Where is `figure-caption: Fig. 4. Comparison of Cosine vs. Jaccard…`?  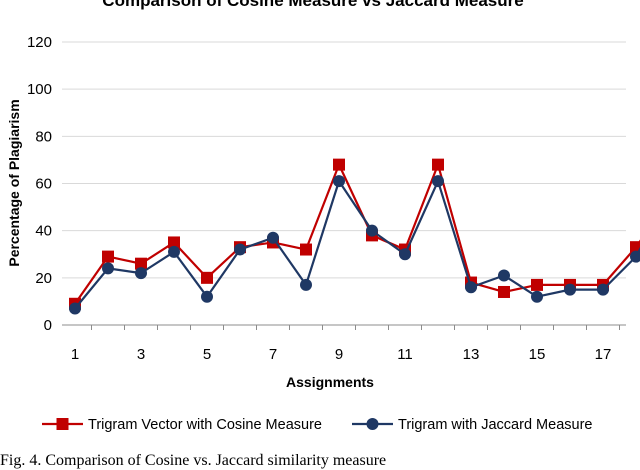 figure-caption: Fig. 4. Comparison of Cosine vs. Jaccard… is located at coordinates (193, 460).